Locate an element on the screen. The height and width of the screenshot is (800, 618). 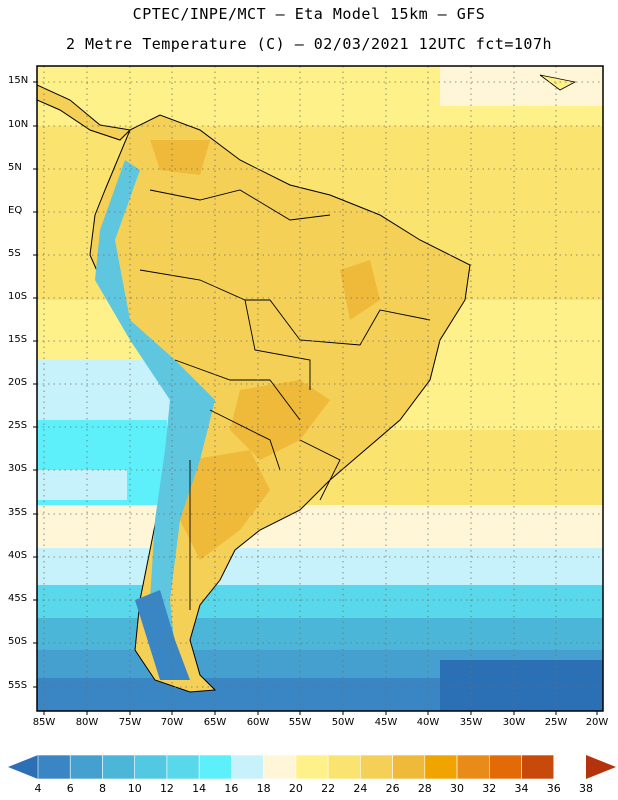
lat-label: 10S is located at coordinates (18, 296).